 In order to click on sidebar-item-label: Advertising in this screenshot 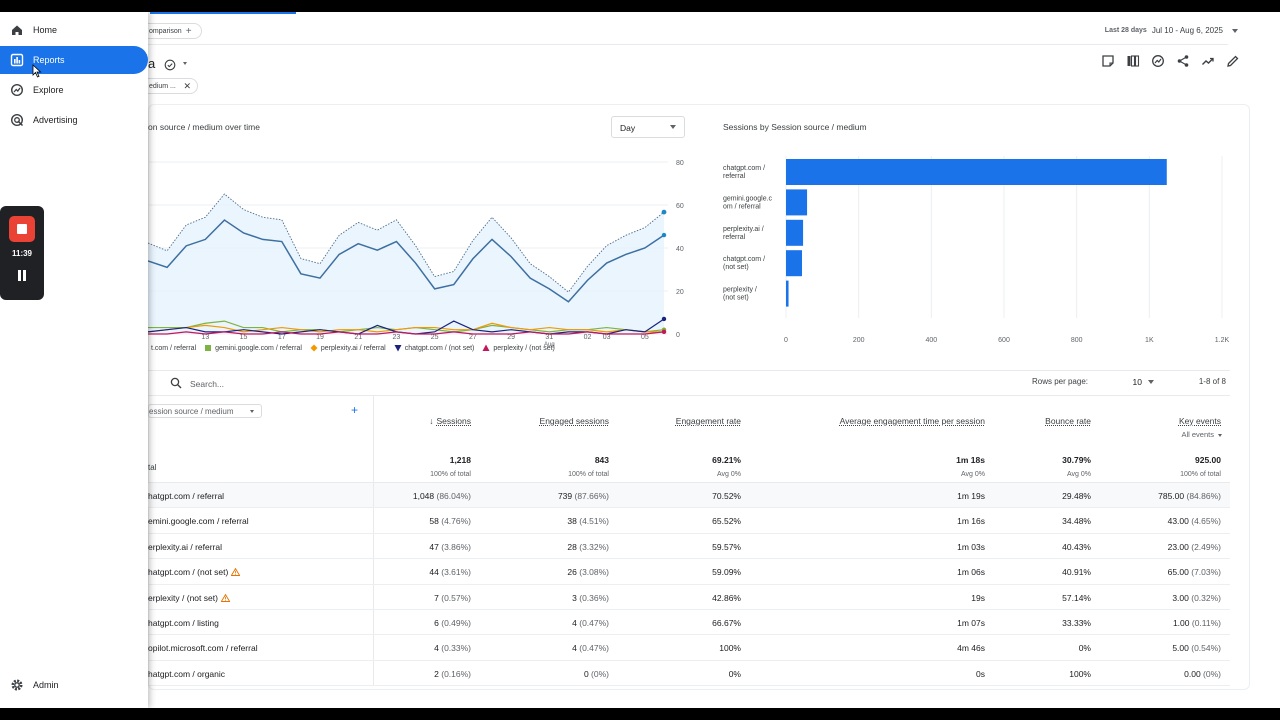, I will do `click(55, 120)`.